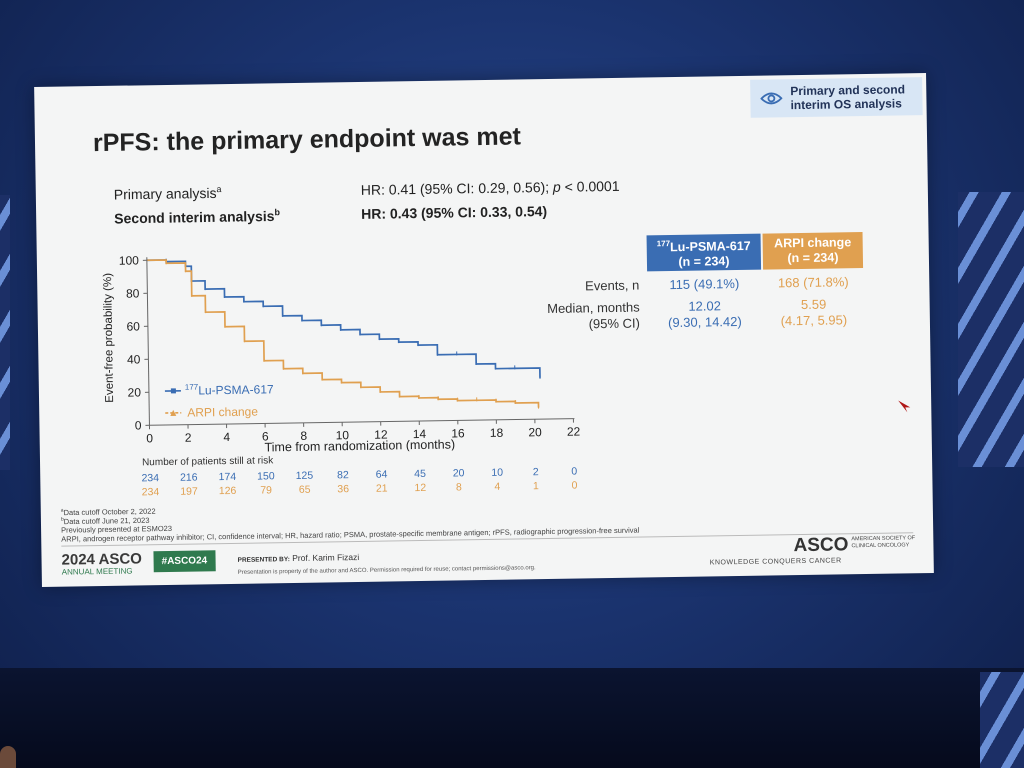  I want to click on presented-by-label: PRESENTED BY:, so click(263, 560).